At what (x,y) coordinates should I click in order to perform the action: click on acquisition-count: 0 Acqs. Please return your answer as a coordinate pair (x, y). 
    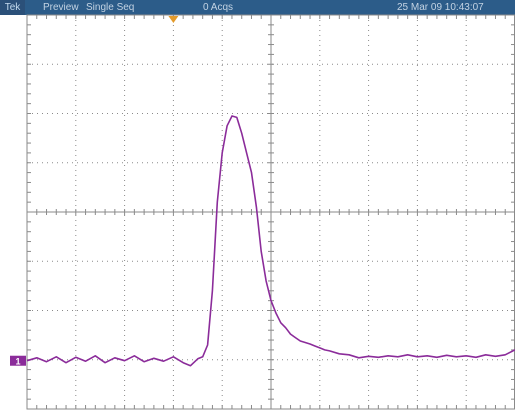
    Looking at the image, I should click on (218, 7).